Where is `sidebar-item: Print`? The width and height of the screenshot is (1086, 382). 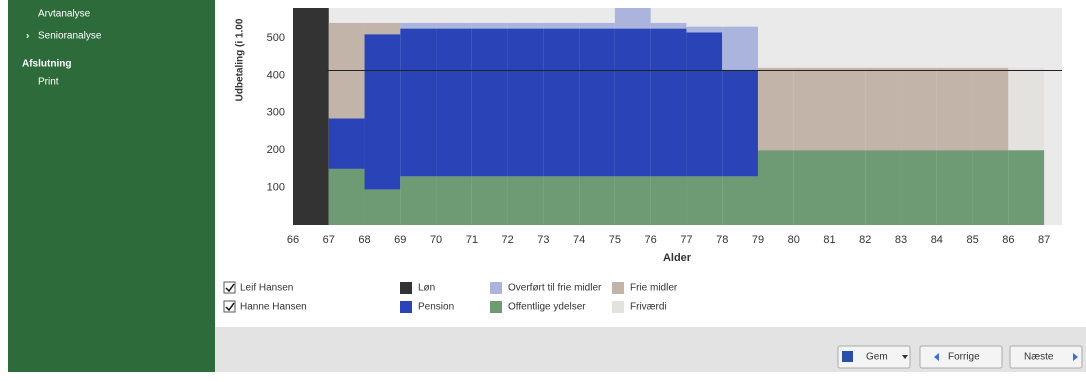
sidebar-item: Print is located at coordinates (48, 82).